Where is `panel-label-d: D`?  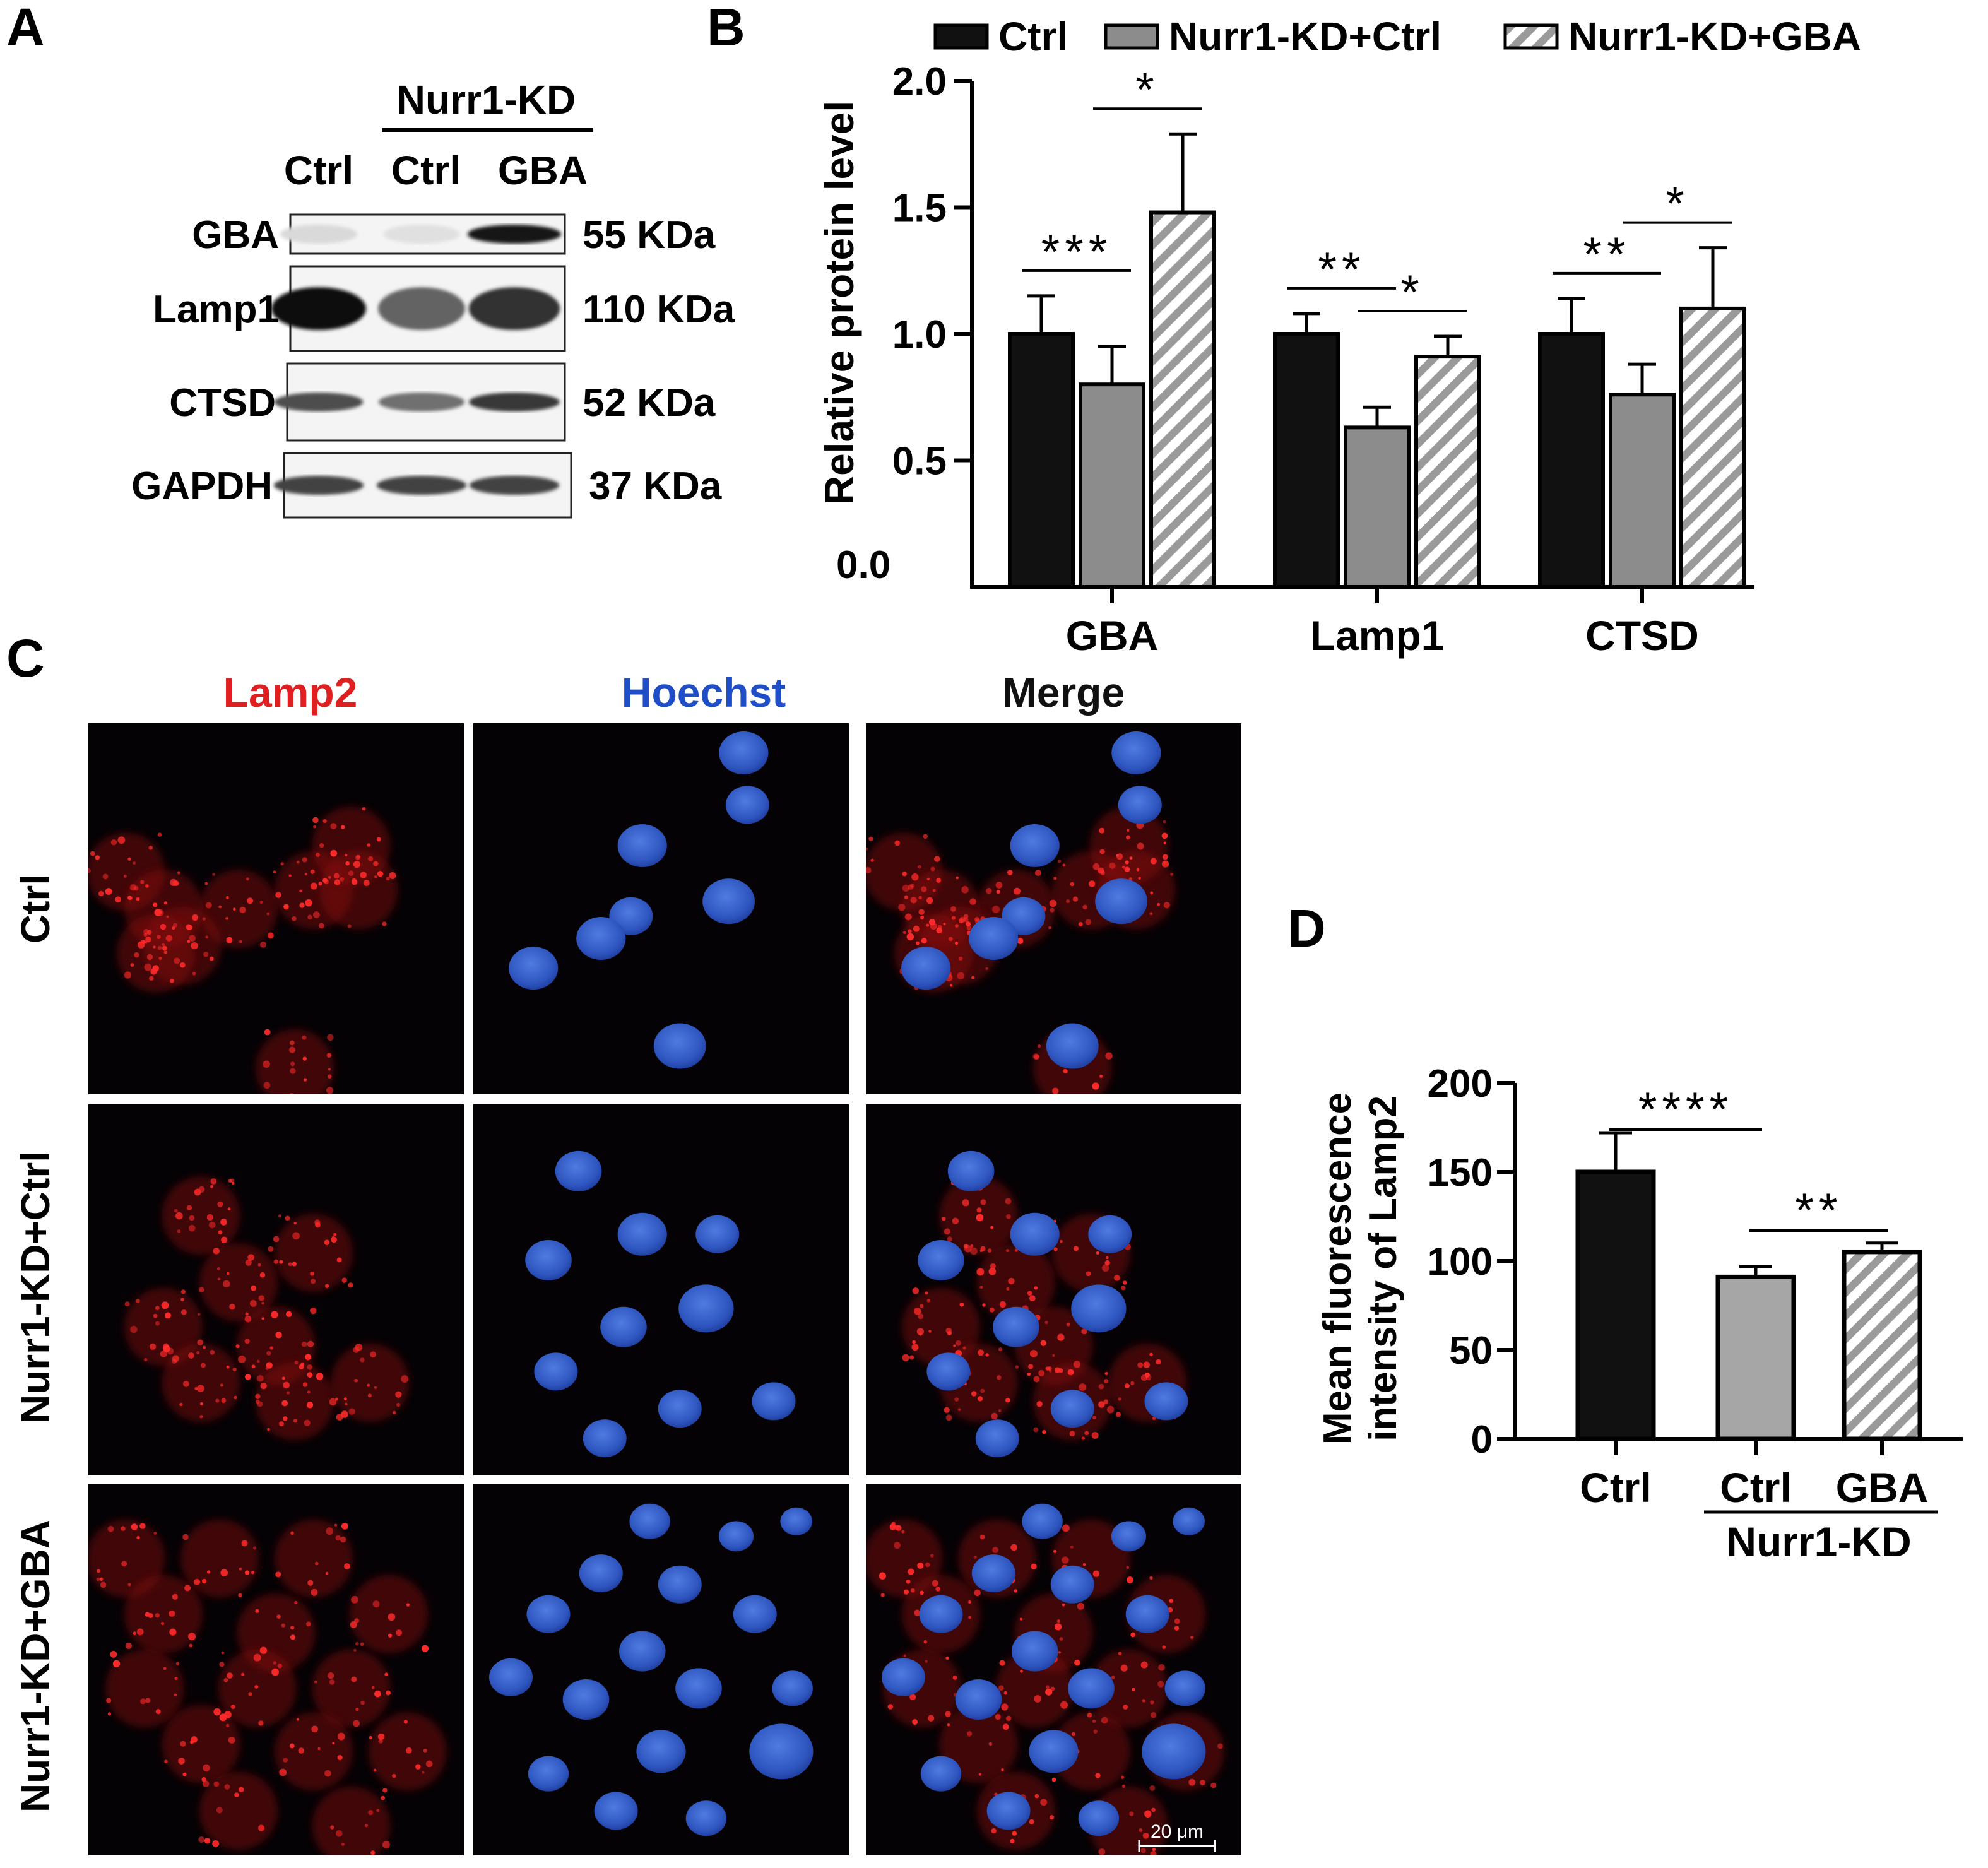
panel-label-d: D is located at coordinates (1306, 928).